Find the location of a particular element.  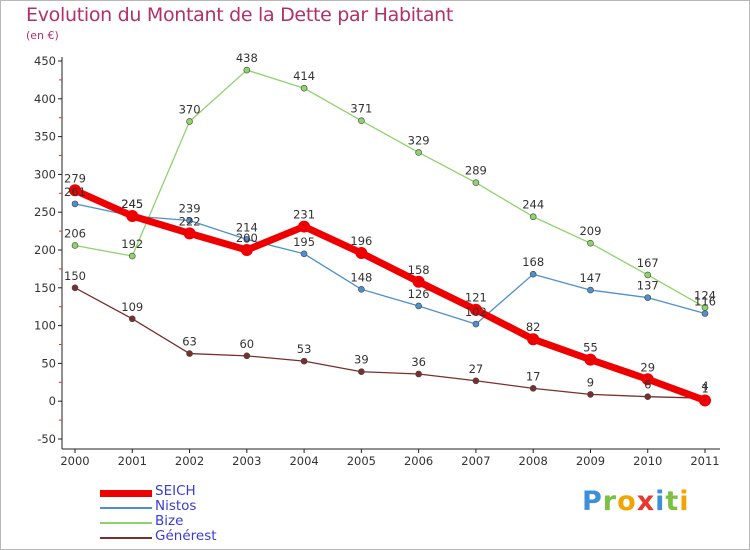

y-tick-label: 450 is located at coordinates (45, 61).